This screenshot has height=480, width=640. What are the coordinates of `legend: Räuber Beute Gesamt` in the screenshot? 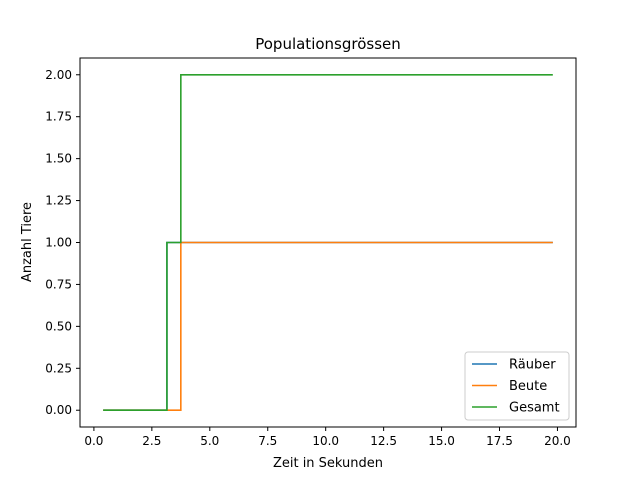 It's located at (517, 386).